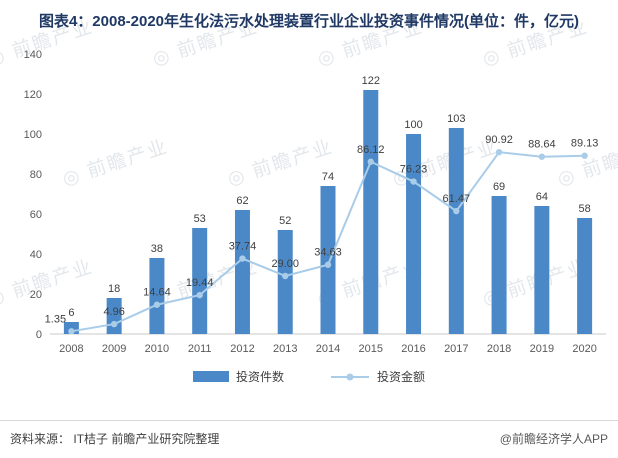 This screenshot has width=618, height=458. Describe the element at coordinates (242, 349) in the screenshot. I see `x-axis-tick-label: 2012` at that location.